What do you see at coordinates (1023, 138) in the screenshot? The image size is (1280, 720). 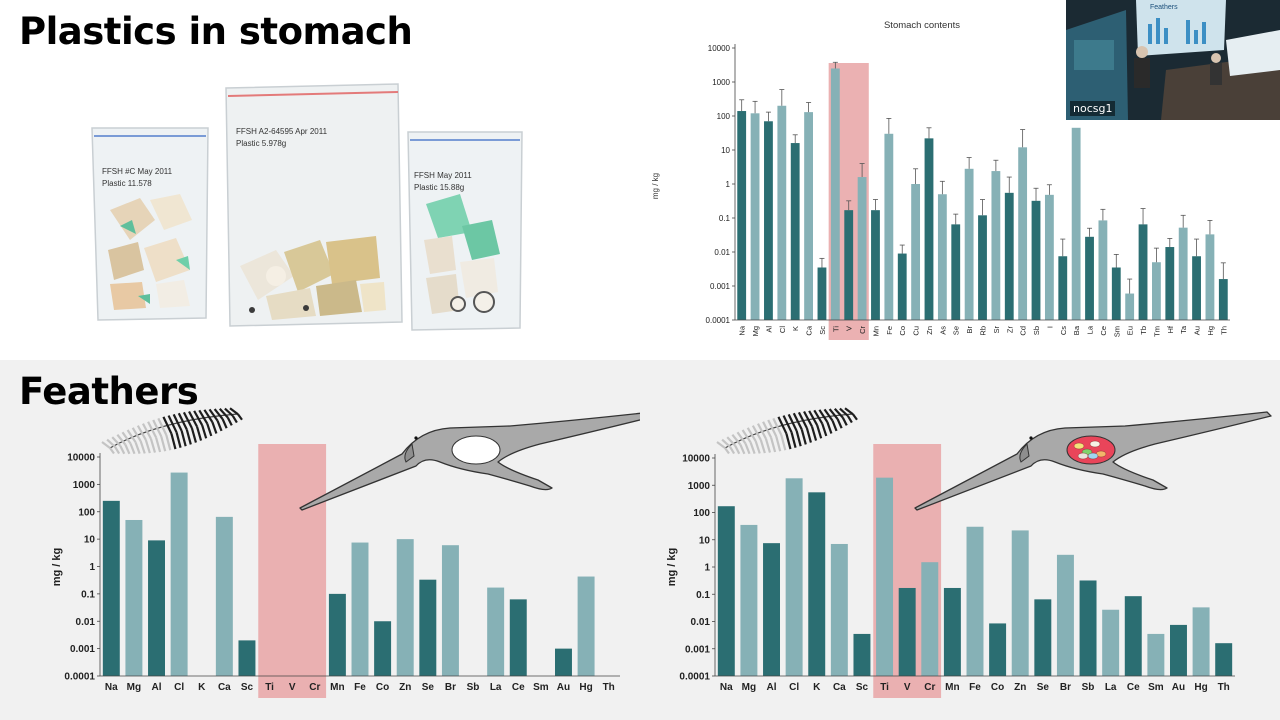 I see `error-bar-cd` at bounding box center [1023, 138].